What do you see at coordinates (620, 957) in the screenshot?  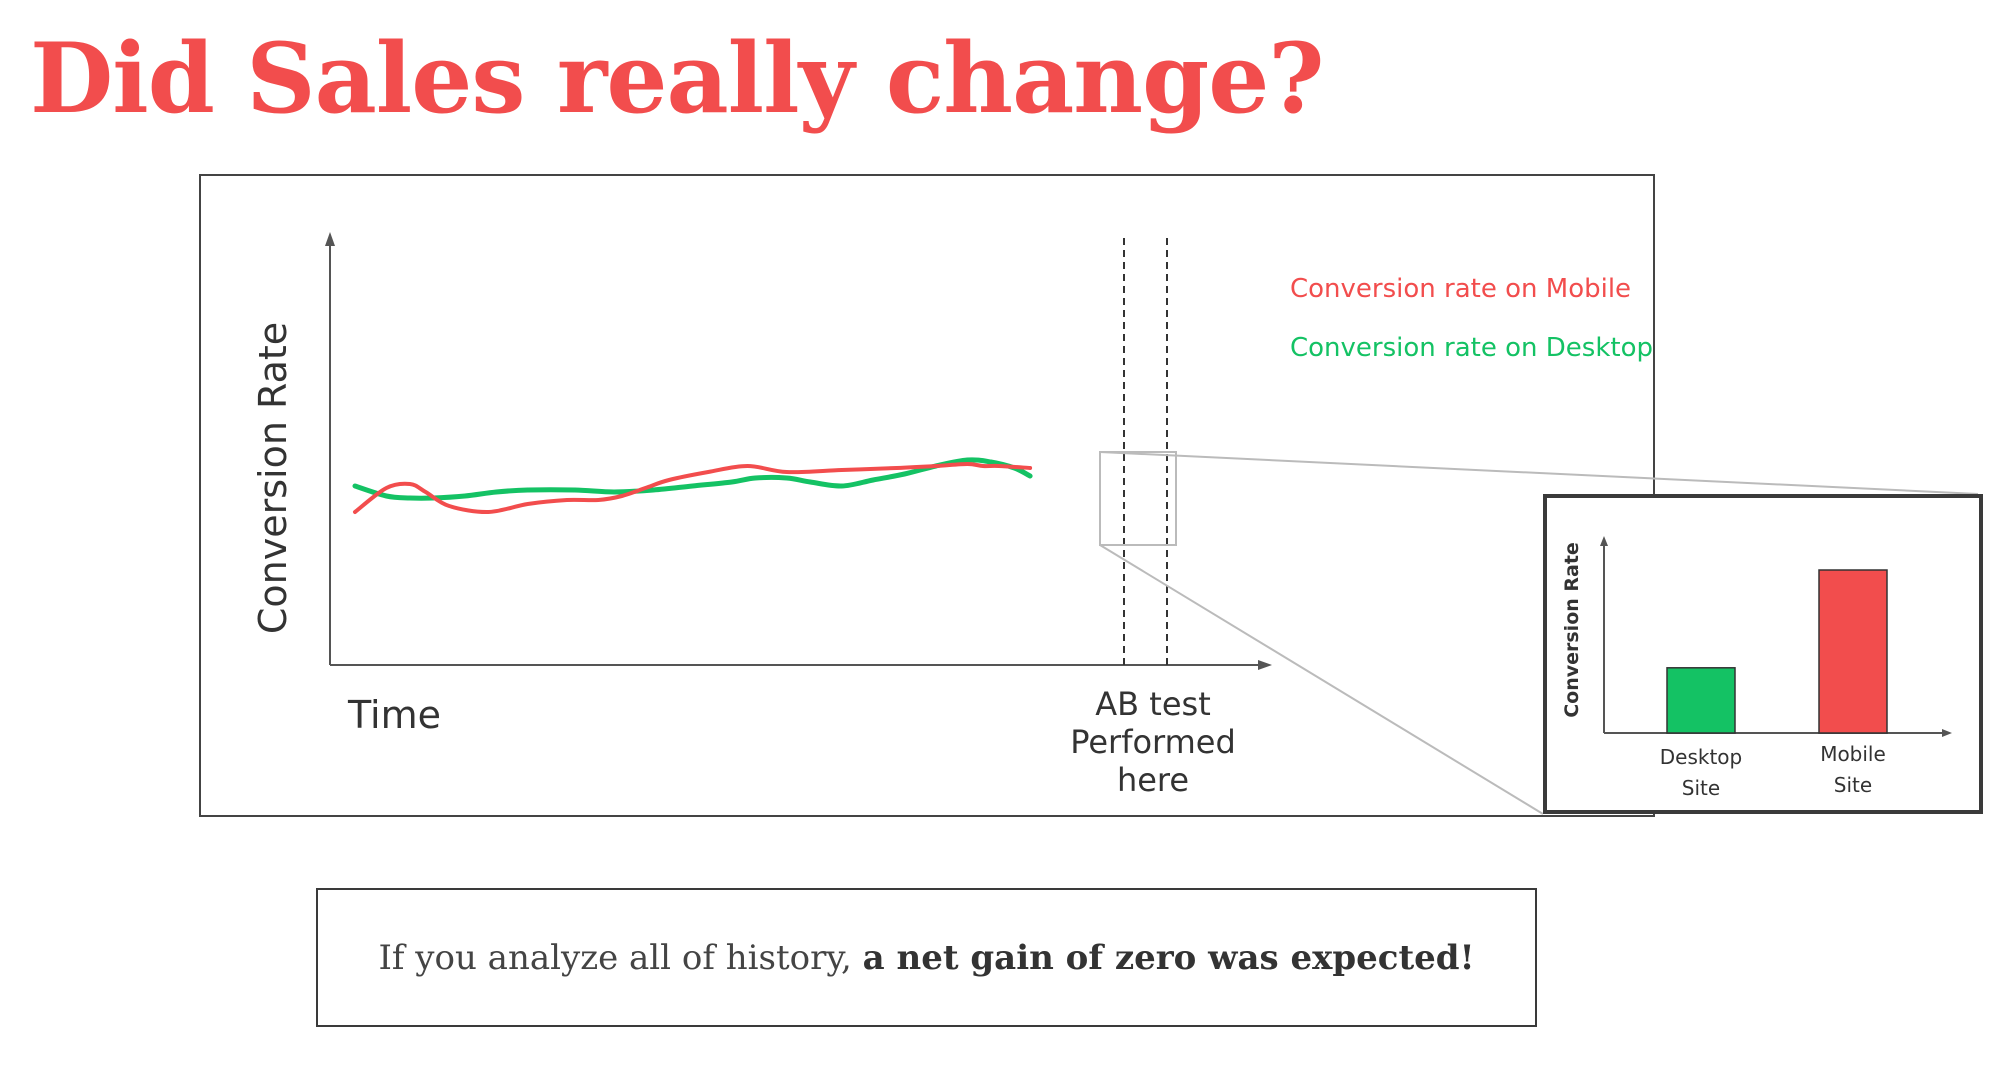 I see `caption-normal: If you analyze all of history,` at bounding box center [620, 957].